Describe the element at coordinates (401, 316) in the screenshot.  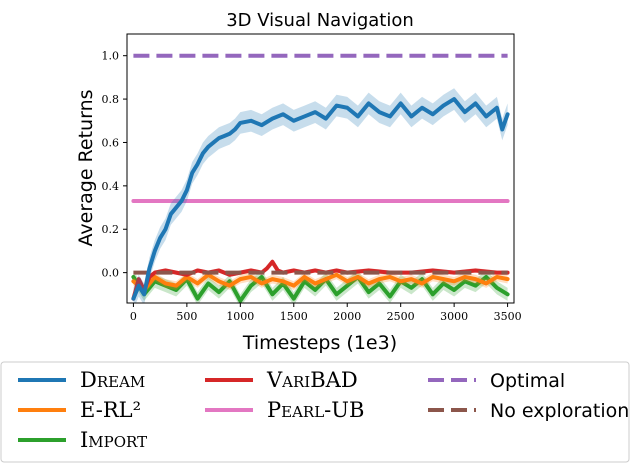
I see `x-tick-label: 2500` at that location.